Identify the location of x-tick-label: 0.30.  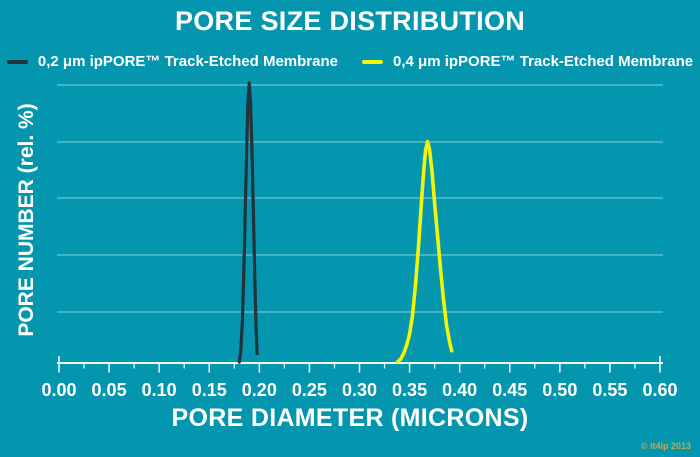
(359, 390).